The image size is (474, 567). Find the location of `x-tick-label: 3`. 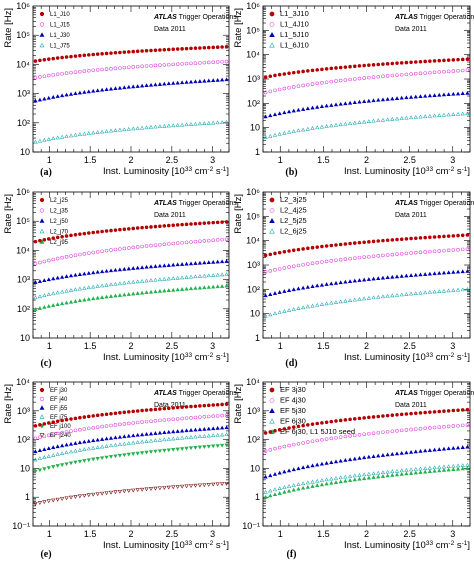

x-tick-label: 3 is located at coordinates (452, 346).